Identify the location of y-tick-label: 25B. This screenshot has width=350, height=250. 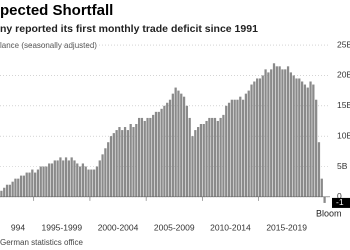
(343, 44).